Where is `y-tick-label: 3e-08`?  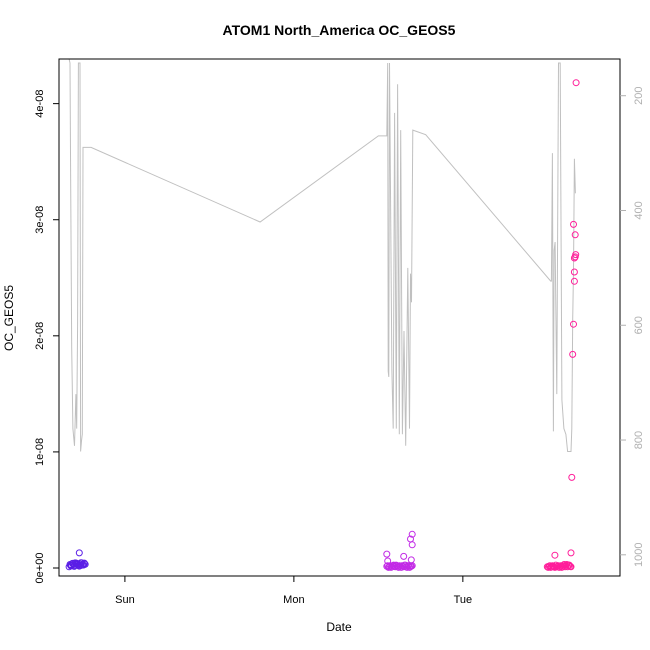 y-tick-label: 3e-08 is located at coordinates (40, 220).